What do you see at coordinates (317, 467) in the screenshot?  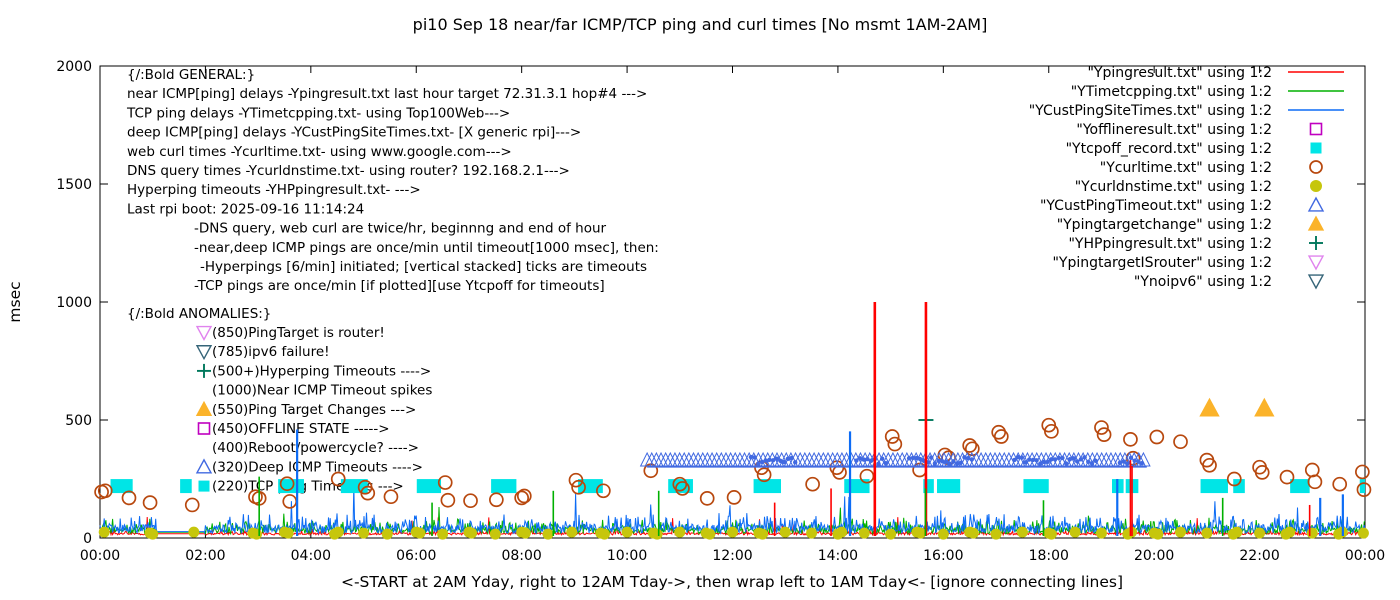 I see `anomaly-label: (320)Deep ICMP Timeouts ---->` at bounding box center [317, 467].